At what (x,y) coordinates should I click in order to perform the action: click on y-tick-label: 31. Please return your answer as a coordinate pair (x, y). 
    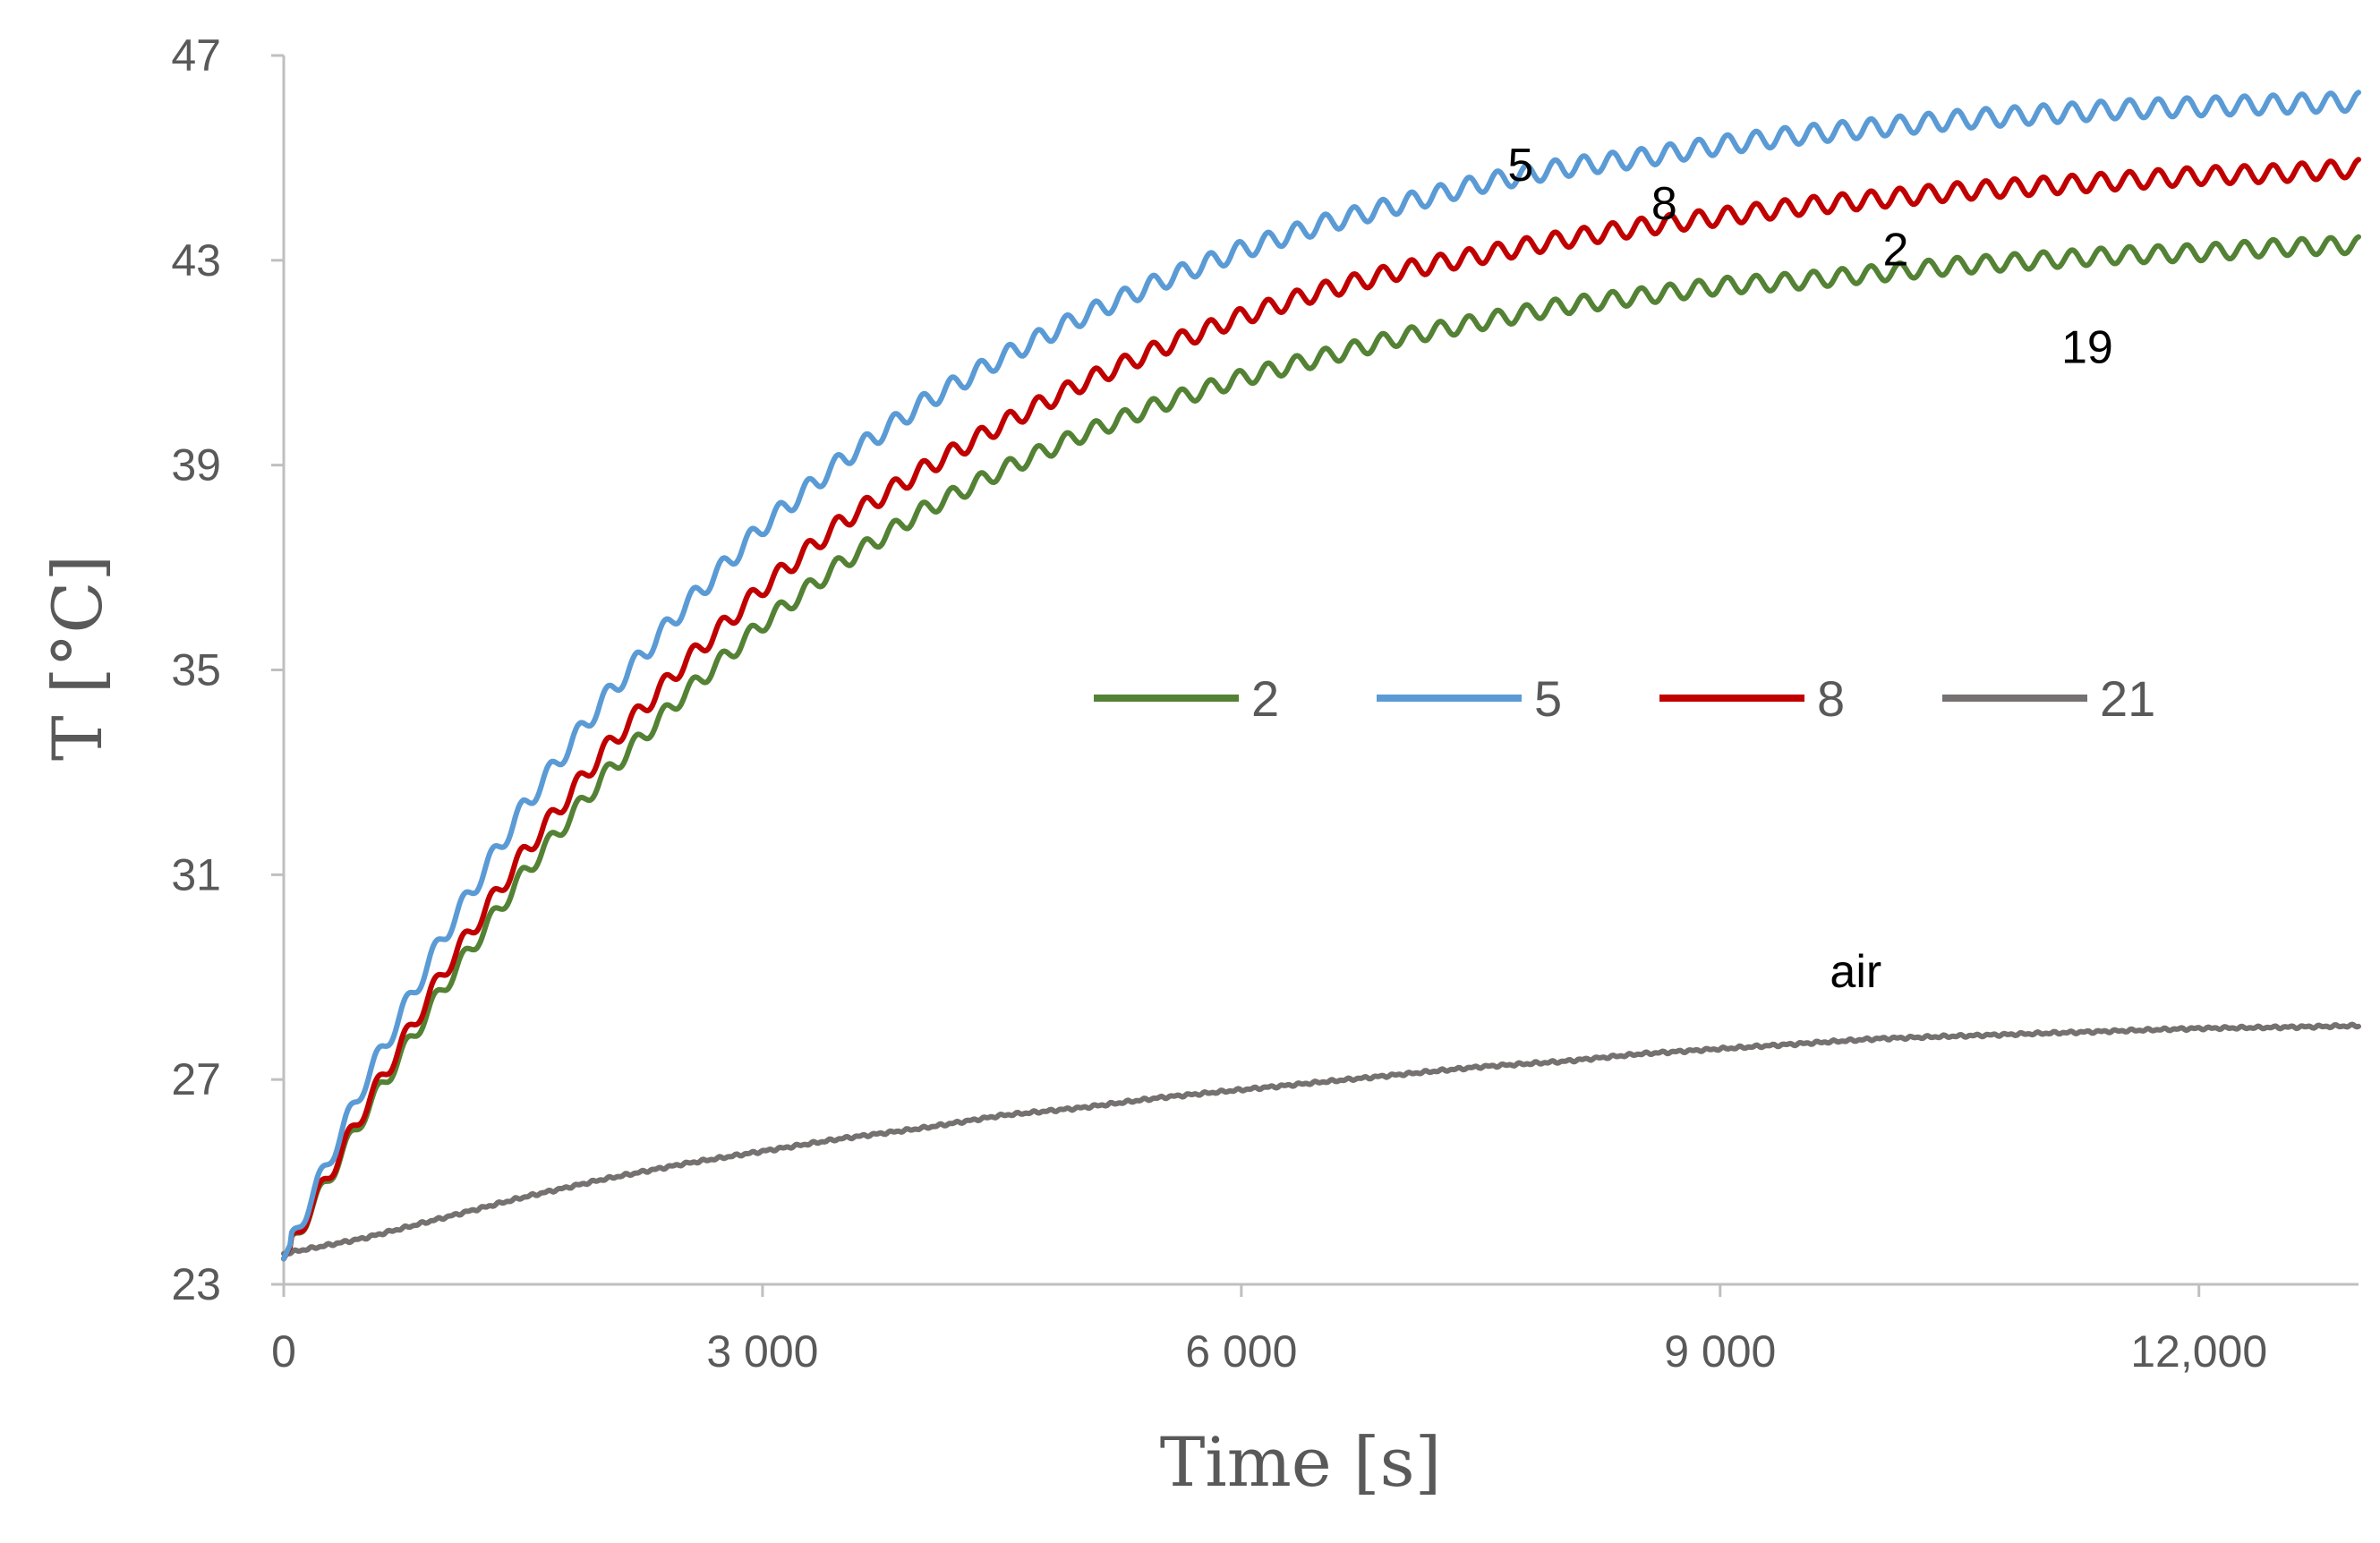
    Looking at the image, I should click on (196, 874).